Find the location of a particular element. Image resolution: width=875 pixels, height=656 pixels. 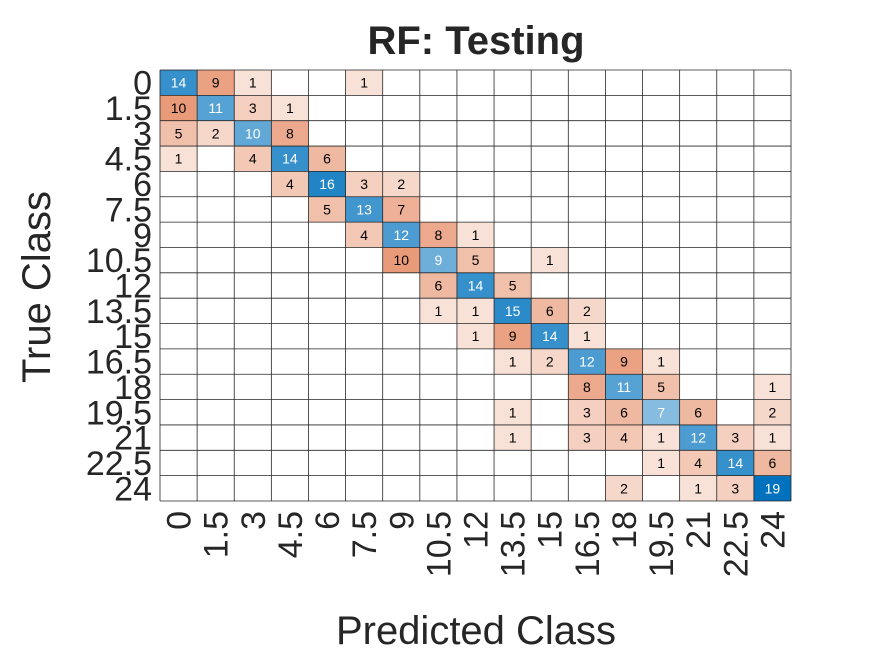

cell-value-label: 19 is located at coordinates (773, 488).